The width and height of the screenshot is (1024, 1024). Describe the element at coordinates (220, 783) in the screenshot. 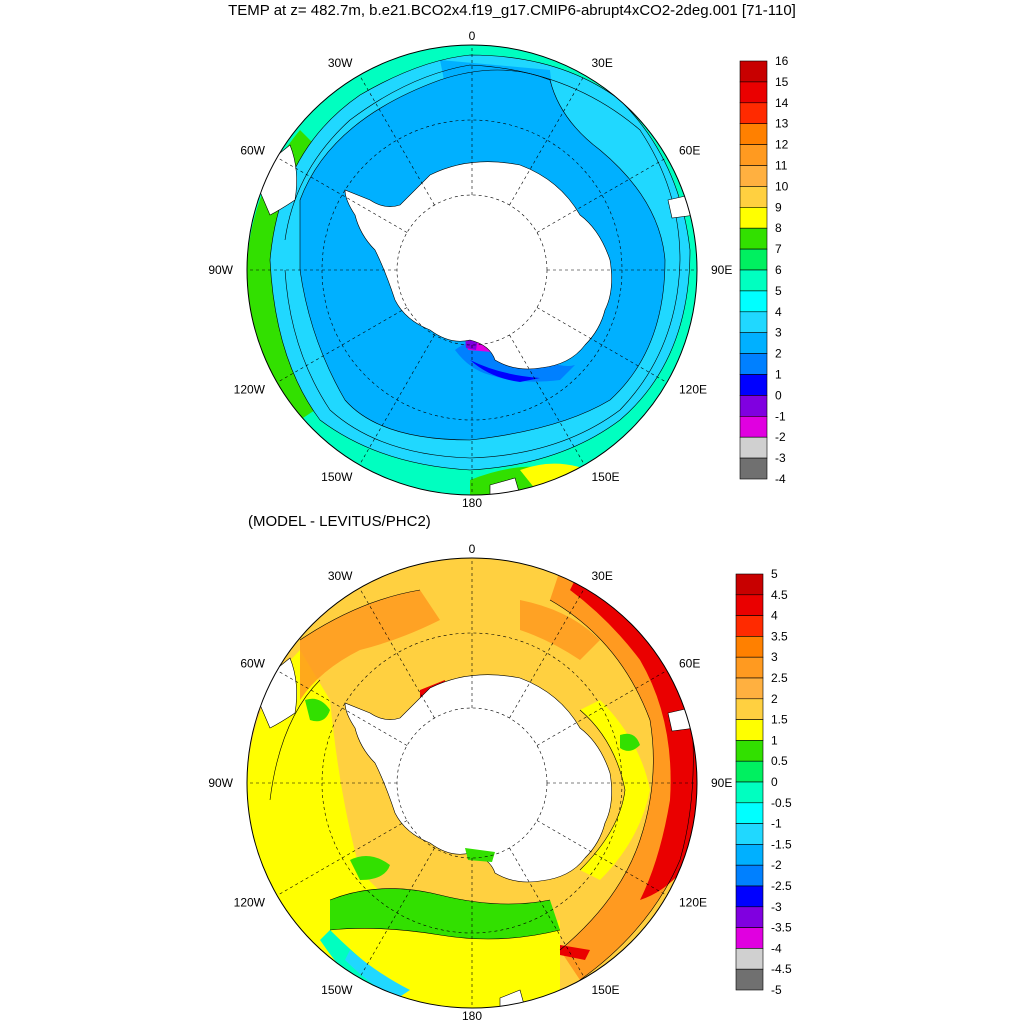

I see `bot-lon-label: 90W` at that location.